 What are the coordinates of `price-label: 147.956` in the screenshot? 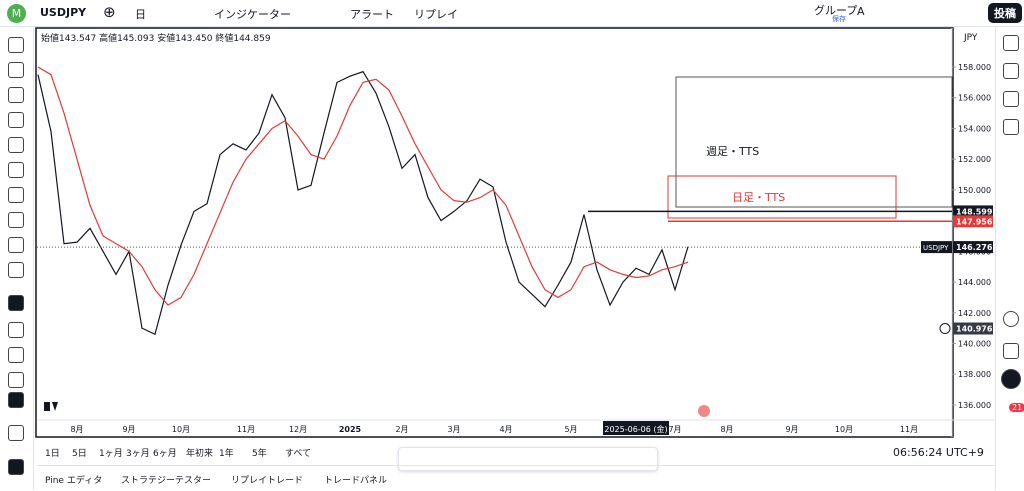 It's located at (974, 221).